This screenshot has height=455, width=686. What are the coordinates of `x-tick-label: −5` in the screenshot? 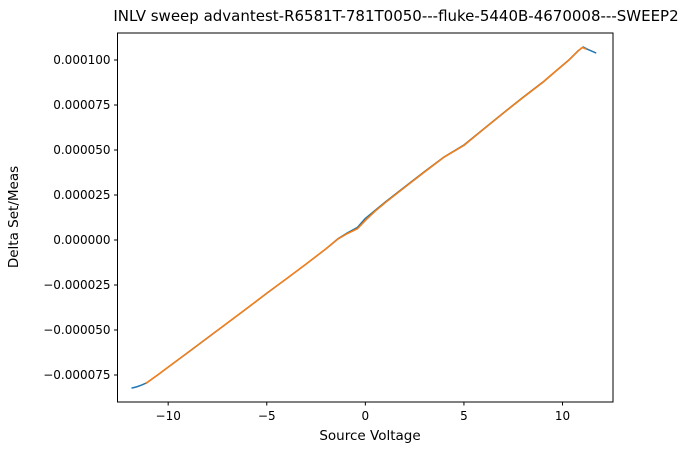 It's located at (266, 415).